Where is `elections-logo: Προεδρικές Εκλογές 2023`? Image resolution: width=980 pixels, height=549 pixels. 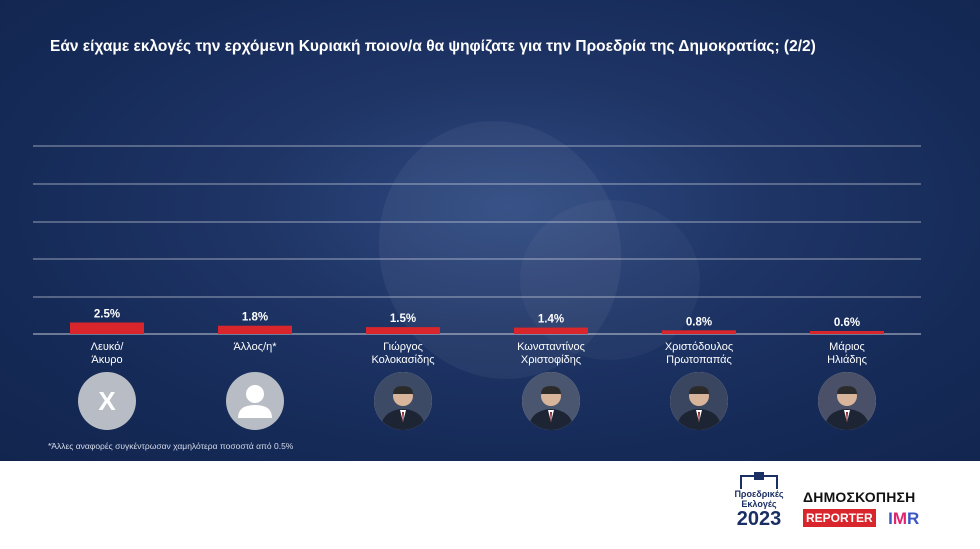 elections-logo: Προεδρικές Εκλογές 2023 is located at coordinates (759, 506).